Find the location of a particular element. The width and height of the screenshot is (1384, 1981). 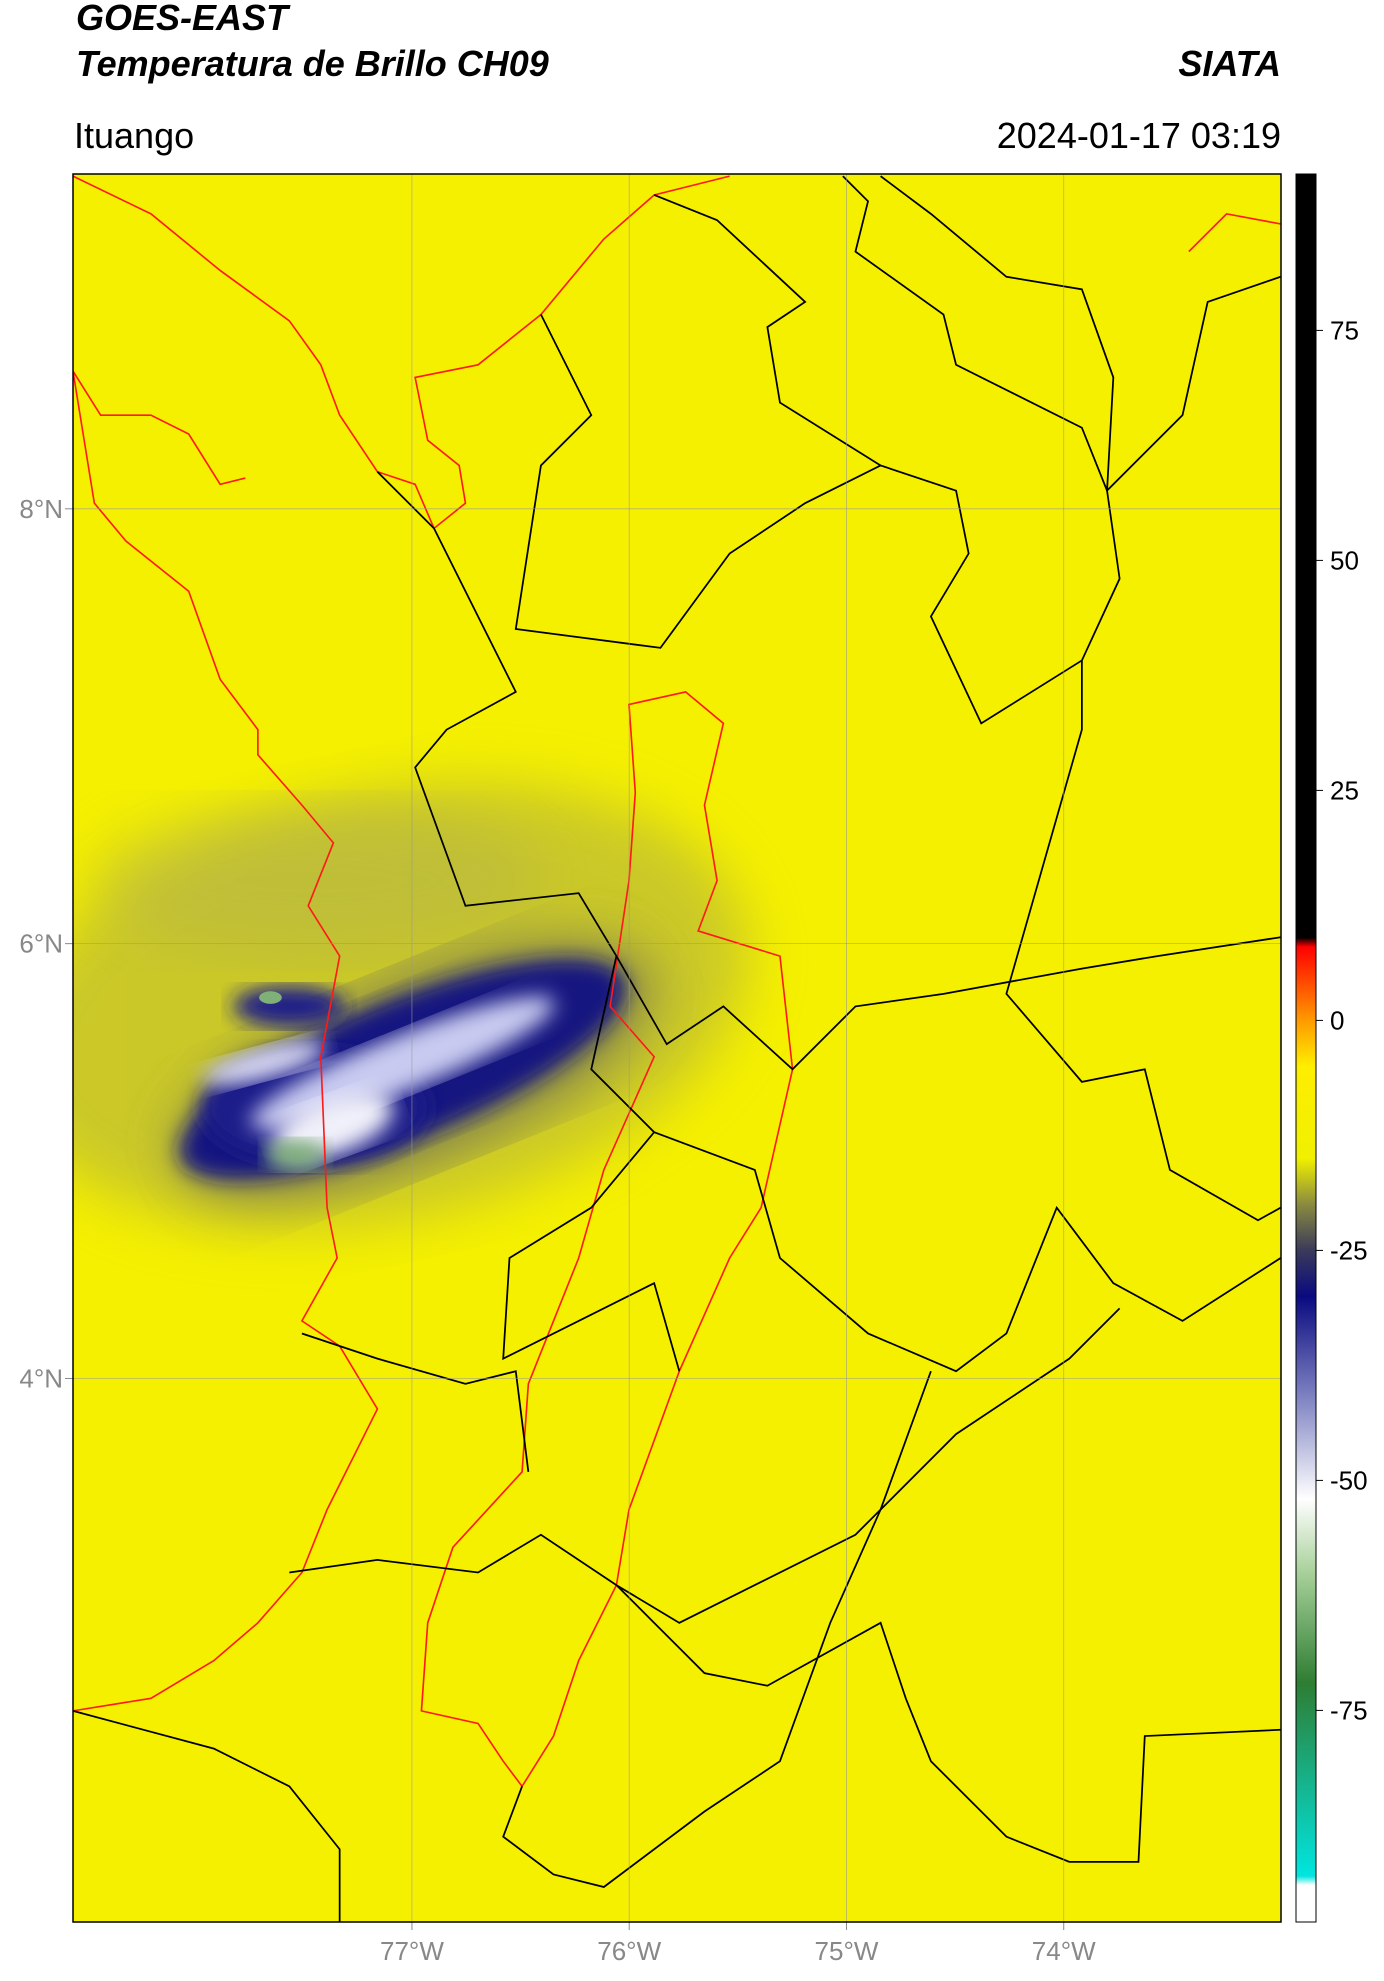

place: Ituango is located at coordinates (134, 135).